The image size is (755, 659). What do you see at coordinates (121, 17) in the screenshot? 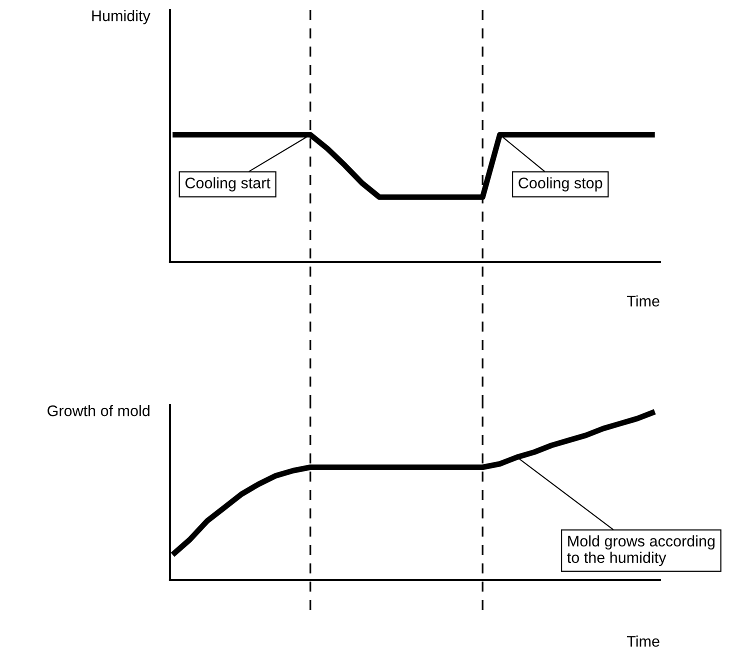
I see `y-axis-title: Humidity` at bounding box center [121, 17].